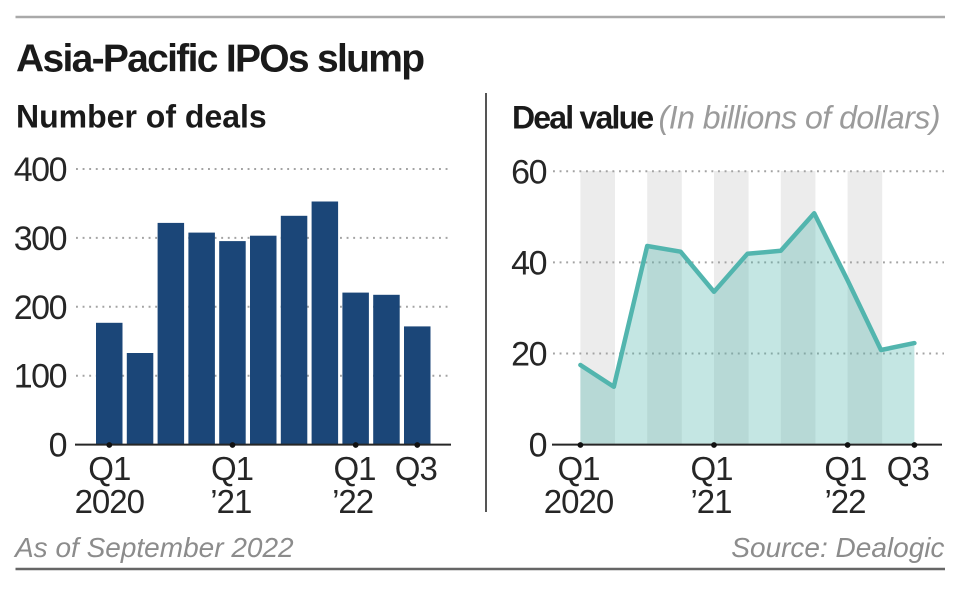 This screenshot has width=961, height=590. What do you see at coordinates (528, 355) in the screenshot?
I see `svg-text: 20` at bounding box center [528, 355].